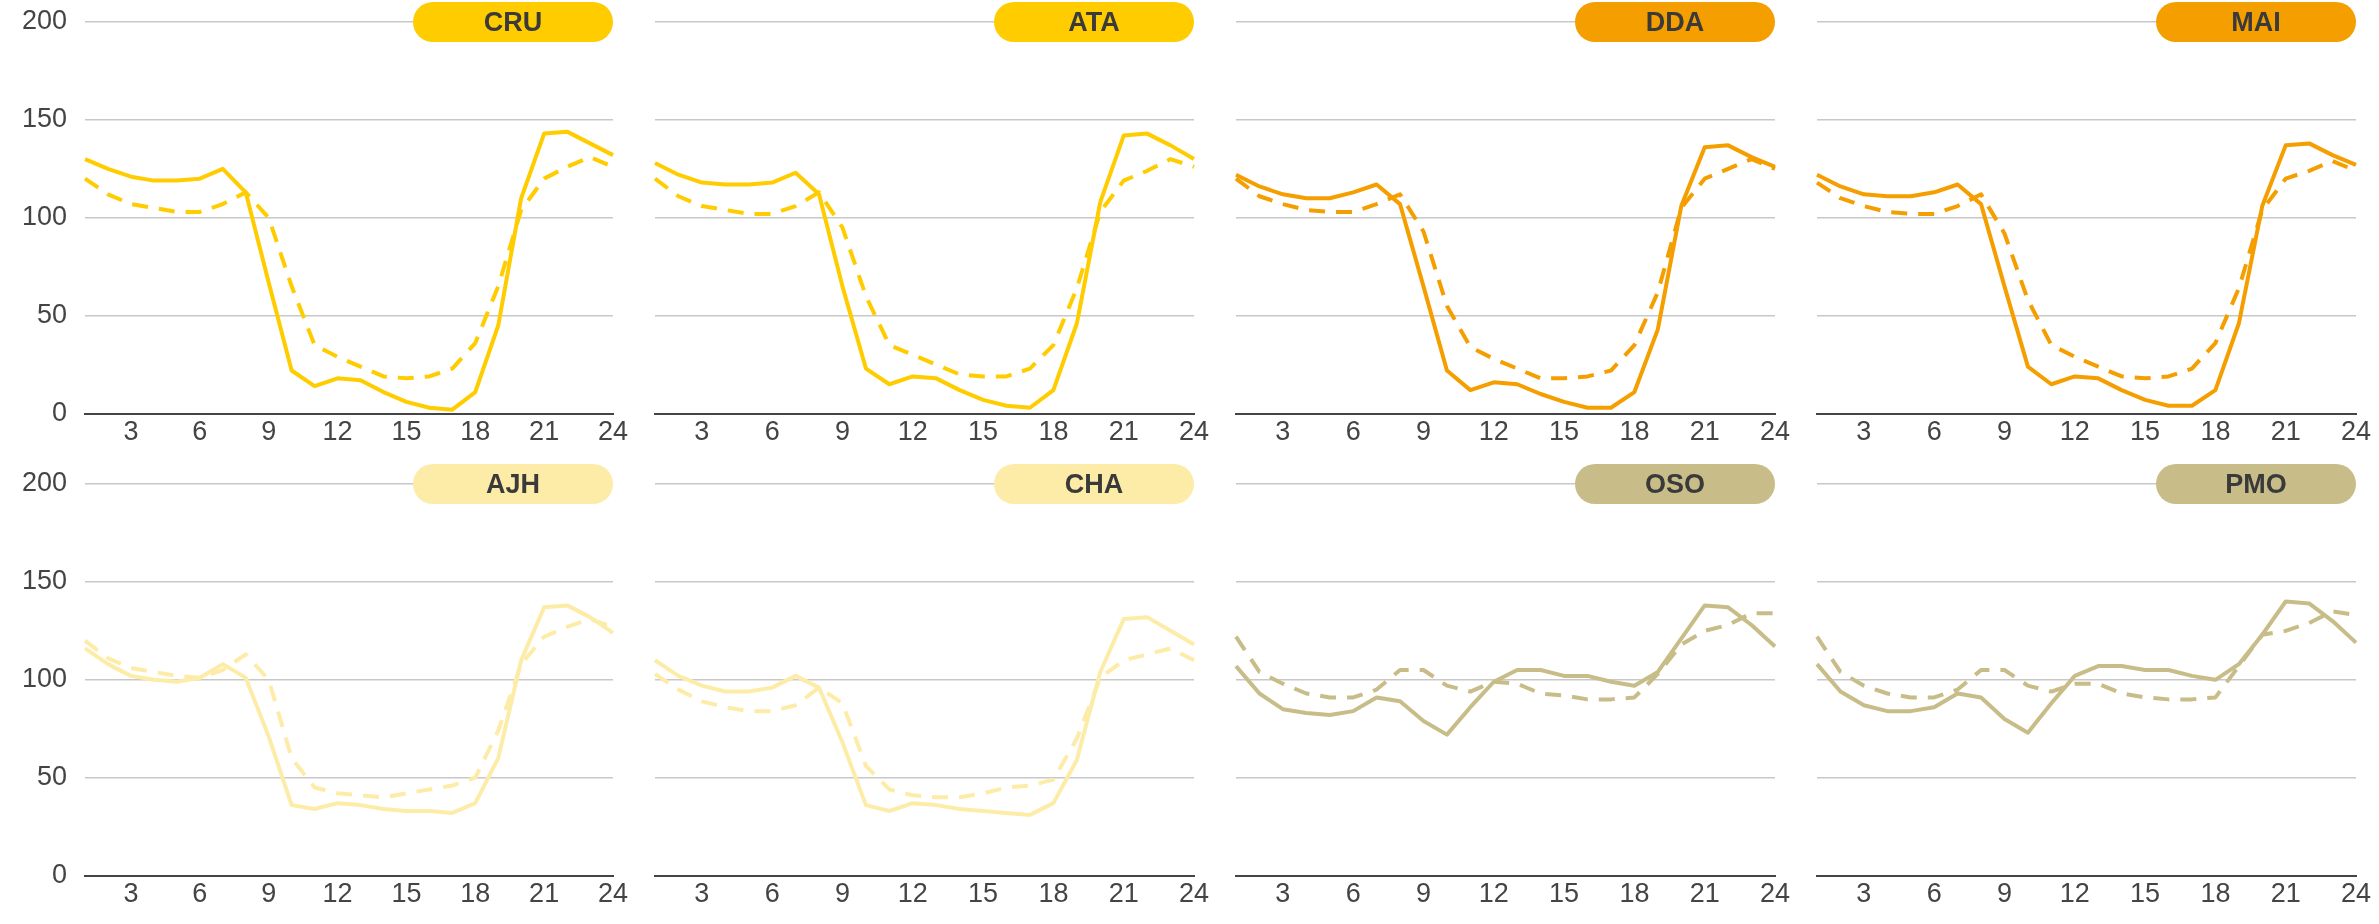  What do you see at coordinates (1094, 22) in the screenshot?
I see `chart-title: ATA` at bounding box center [1094, 22].